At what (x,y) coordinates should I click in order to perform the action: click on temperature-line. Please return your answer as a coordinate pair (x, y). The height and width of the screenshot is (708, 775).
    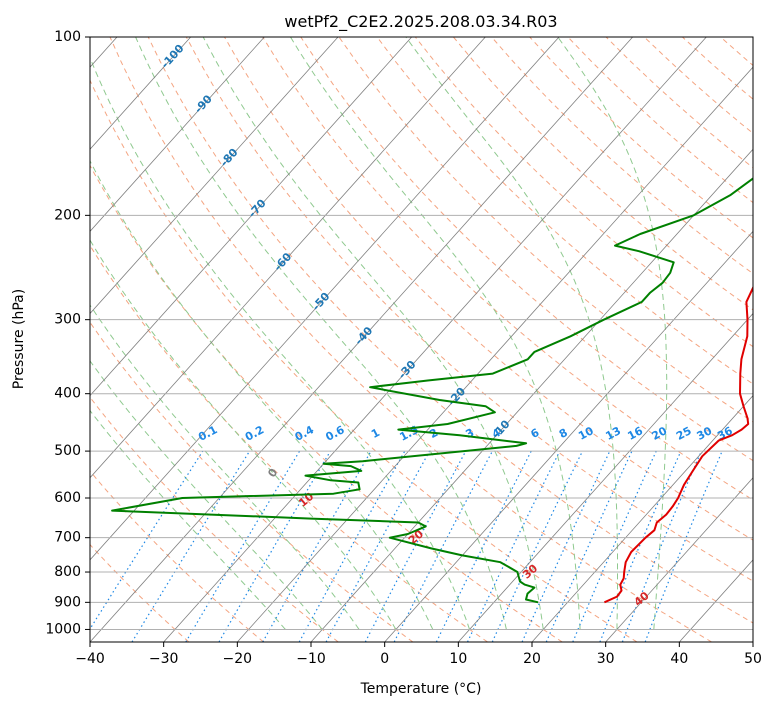
    Looking at the image, I should click on (678, 444).